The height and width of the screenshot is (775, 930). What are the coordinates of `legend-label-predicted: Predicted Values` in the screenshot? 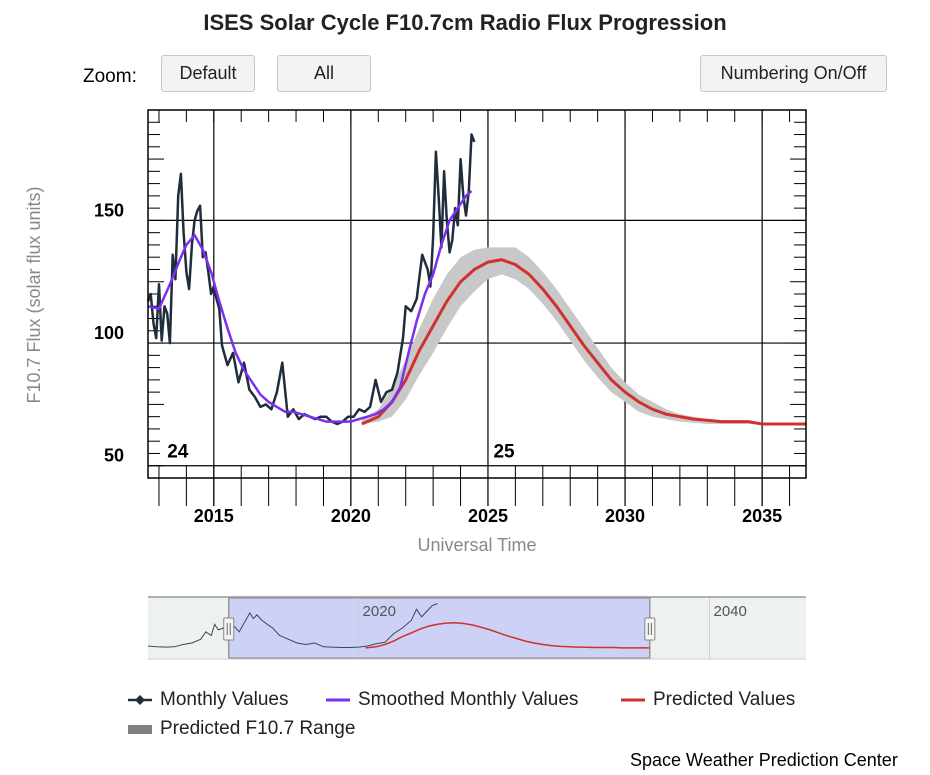 It's located at (724, 699).